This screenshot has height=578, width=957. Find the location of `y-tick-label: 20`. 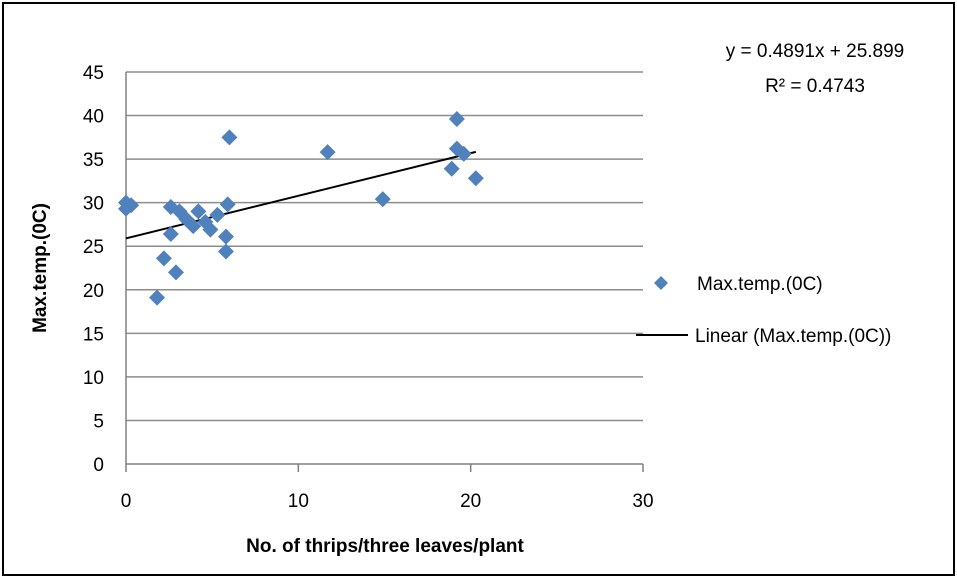

y-tick-label: 20 is located at coordinates (93, 291).